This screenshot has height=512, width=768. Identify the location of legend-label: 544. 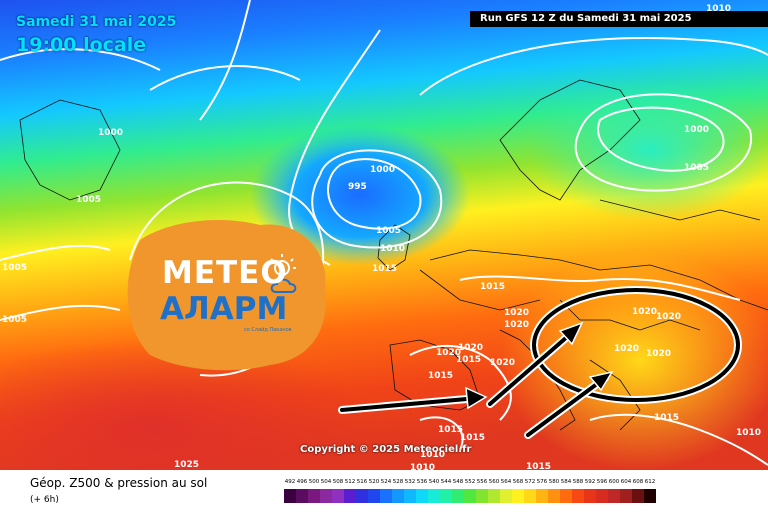
(446, 482).